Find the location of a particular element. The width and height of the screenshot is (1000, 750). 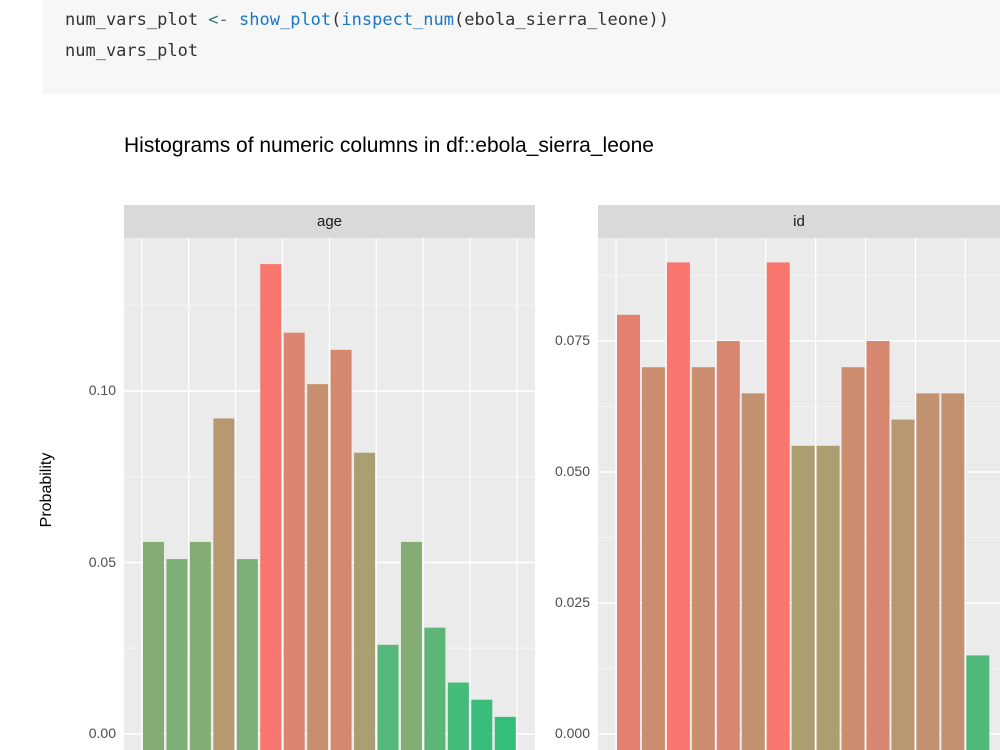

y-tick-label: 0.00 is located at coordinates (102, 733).